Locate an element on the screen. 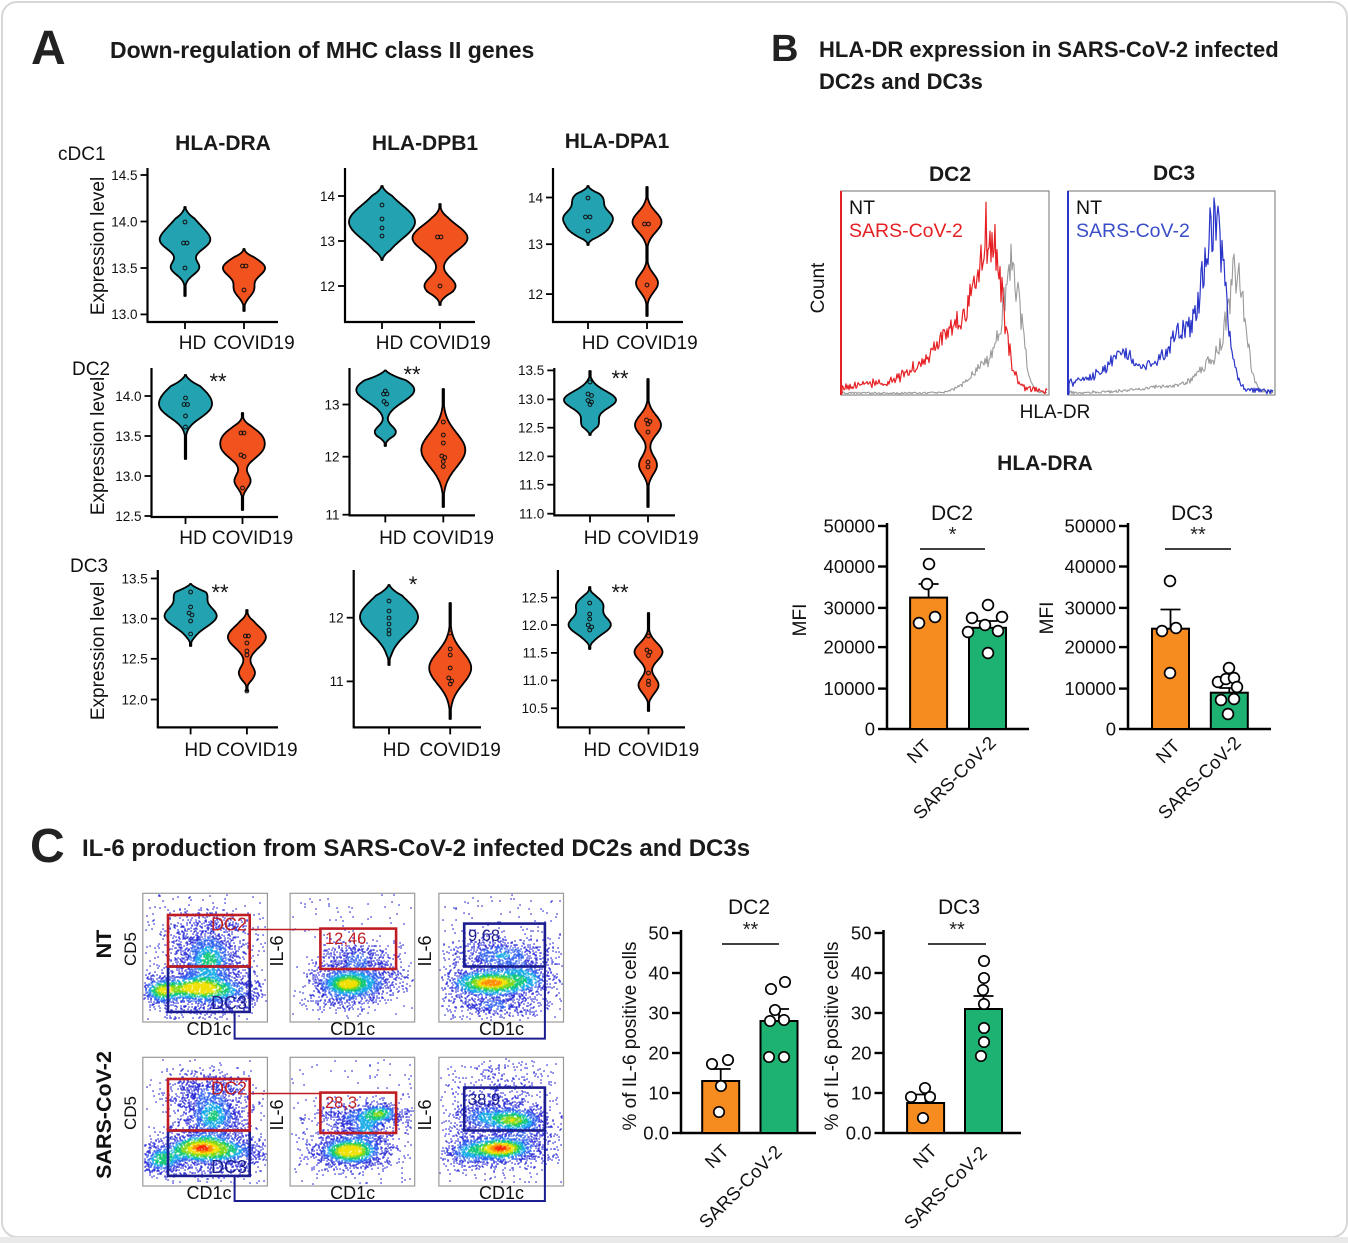 The width and height of the screenshot is (1348, 1243). svg-text: 0.0 is located at coordinates (859, 1133).